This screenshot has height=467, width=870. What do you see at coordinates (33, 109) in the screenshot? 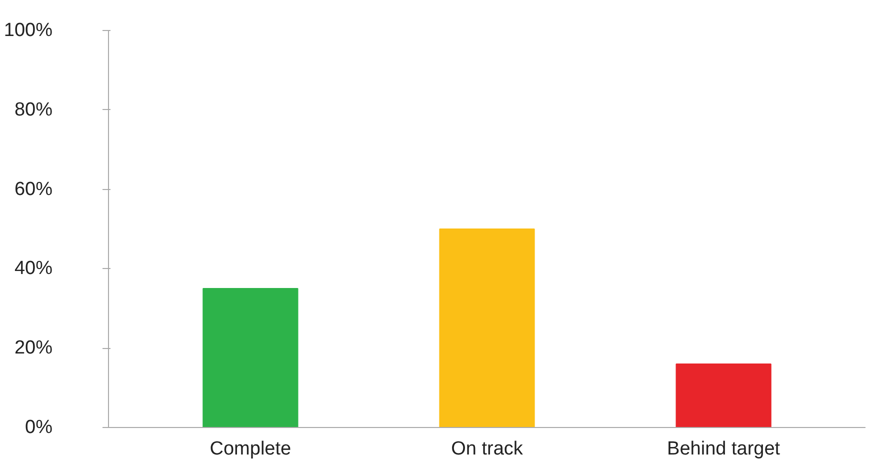
I see `y-tick-label: 80%` at bounding box center [33, 109].